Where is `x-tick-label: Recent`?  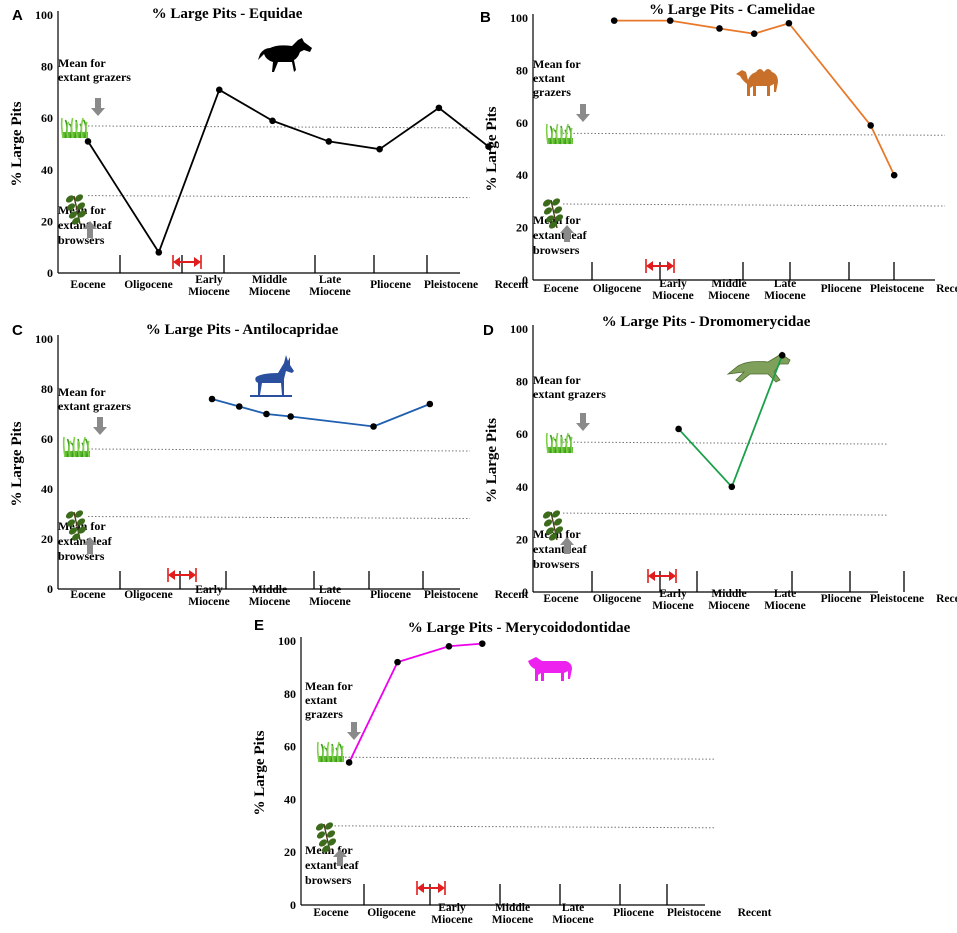 x-tick-label: Recent is located at coordinates (946, 289).